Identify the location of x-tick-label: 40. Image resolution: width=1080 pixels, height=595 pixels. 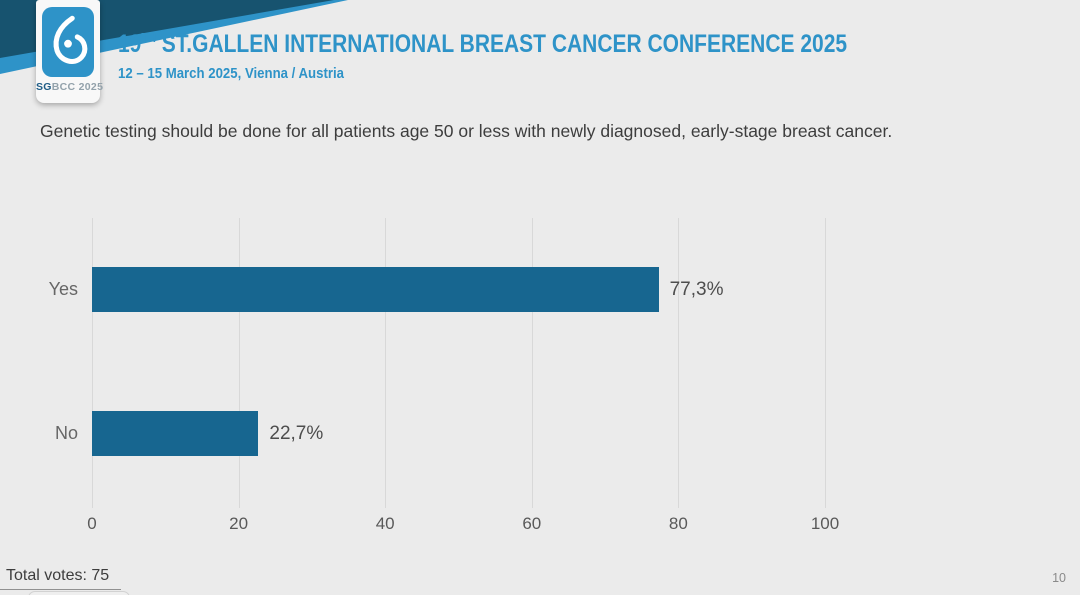
(385, 523).